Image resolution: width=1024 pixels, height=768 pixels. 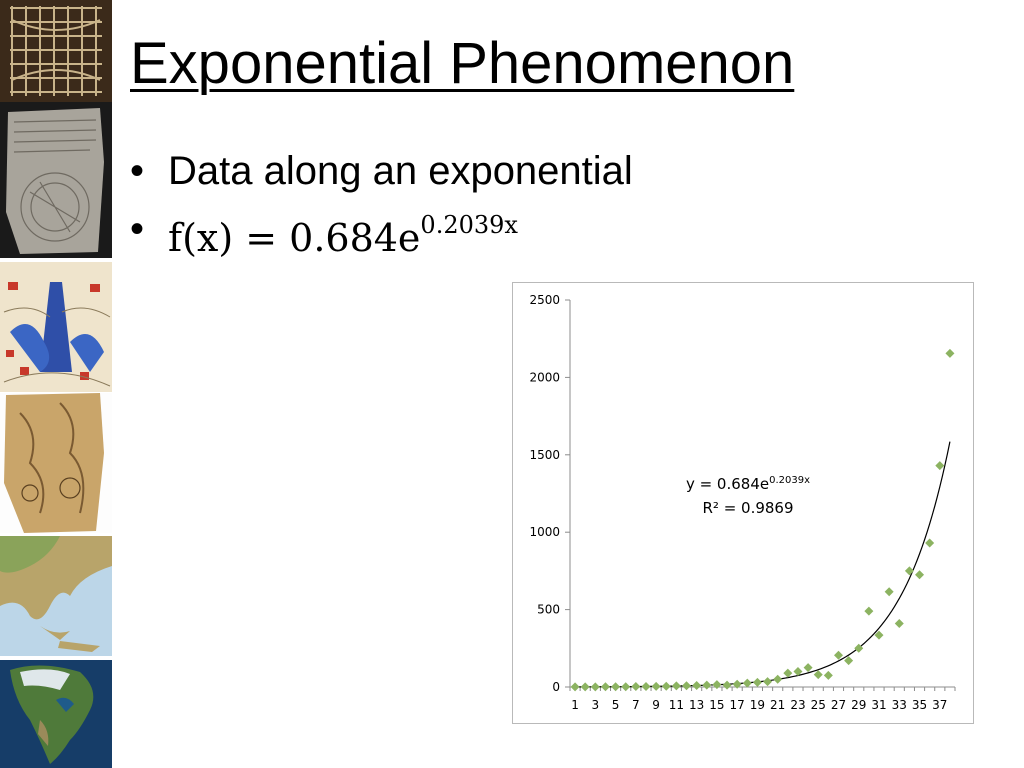 I want to click on x-tick-label: 11, so click(x=676, y=705).